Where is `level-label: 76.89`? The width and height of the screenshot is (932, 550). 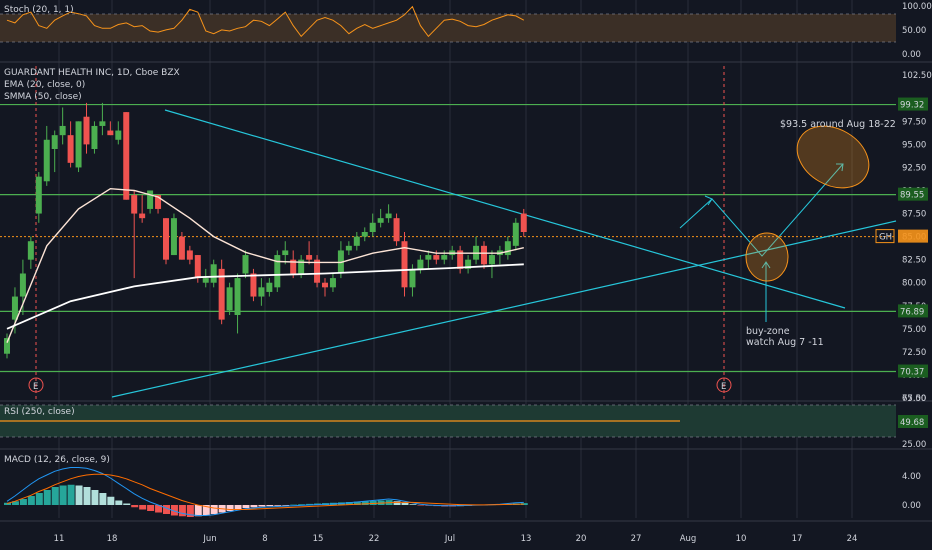
level-label: 76.89 is located at coordinates (912, 312).